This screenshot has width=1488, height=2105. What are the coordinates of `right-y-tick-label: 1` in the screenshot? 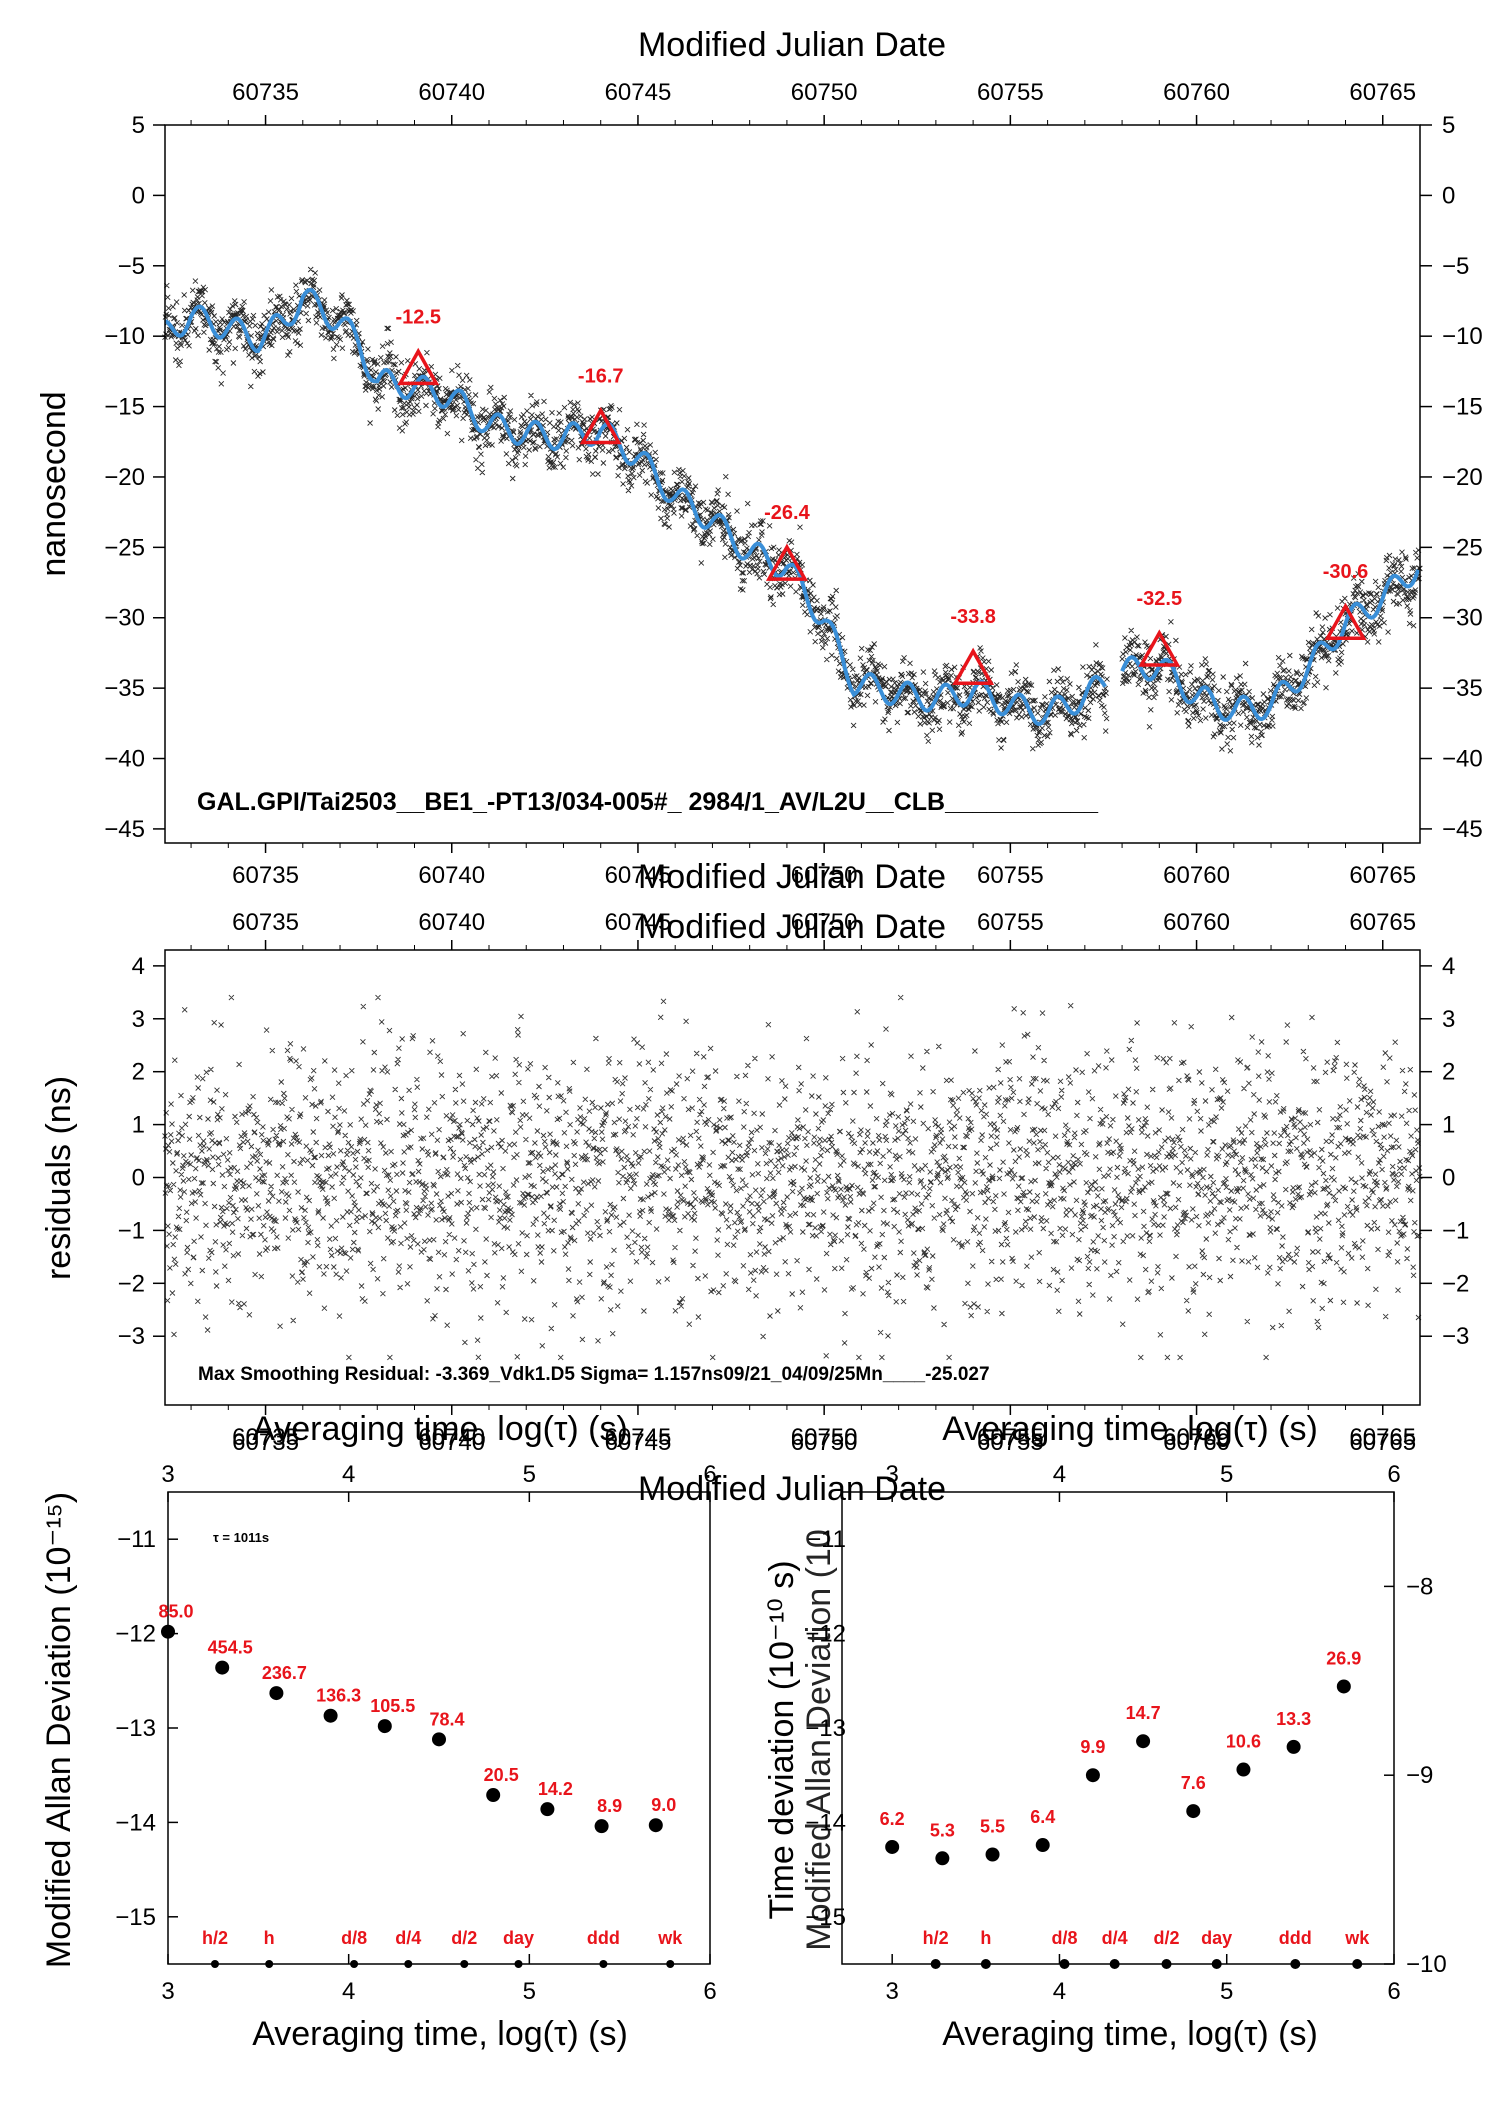 It's located at (1448, 1125).